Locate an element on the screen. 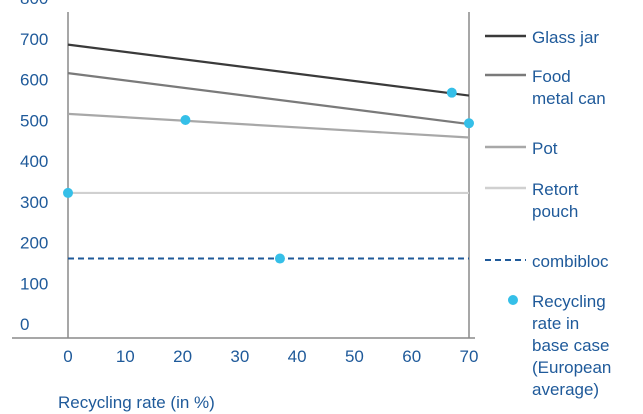 This screenshot has width=643, height=414. y-tick-label: 800 is located at coordinates (34, 4).